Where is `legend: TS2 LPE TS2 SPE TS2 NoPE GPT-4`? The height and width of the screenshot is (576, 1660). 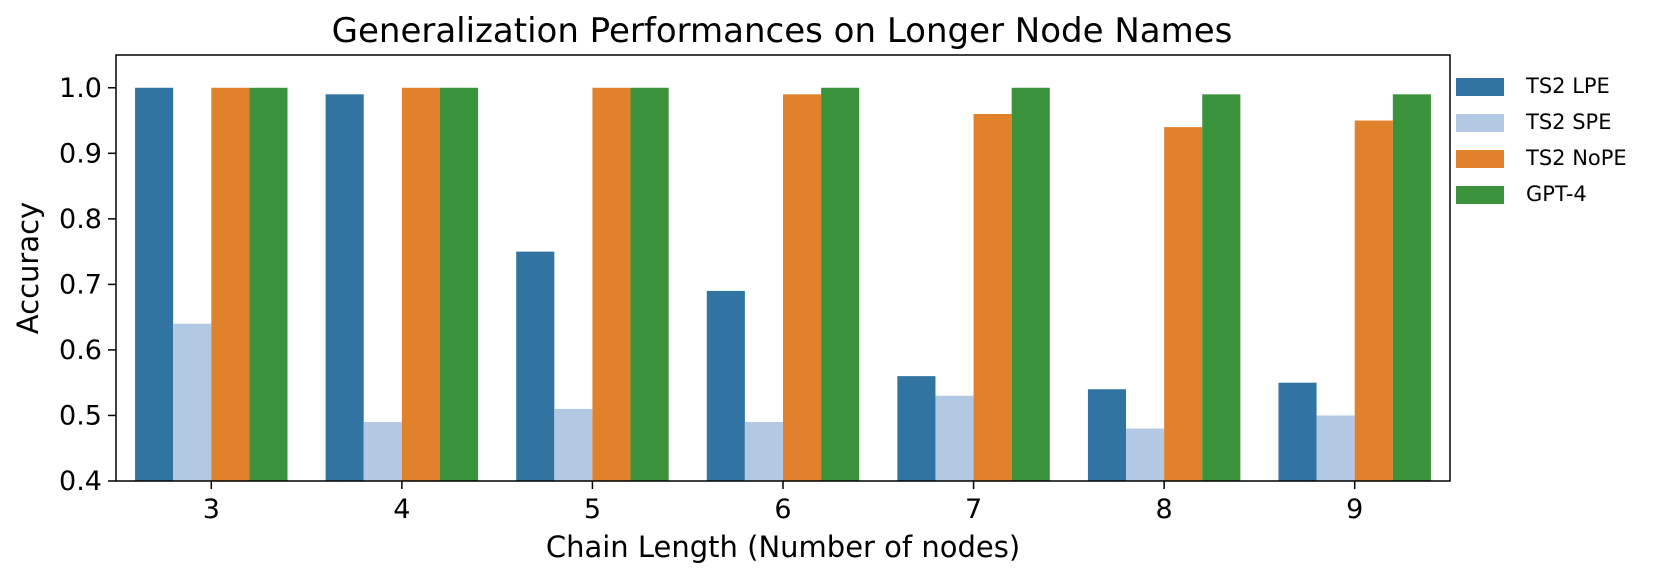
legend: TS2 LPE TS2 SPE TS2 NoPE GPT-4 is located at coordinates (1541, 140).